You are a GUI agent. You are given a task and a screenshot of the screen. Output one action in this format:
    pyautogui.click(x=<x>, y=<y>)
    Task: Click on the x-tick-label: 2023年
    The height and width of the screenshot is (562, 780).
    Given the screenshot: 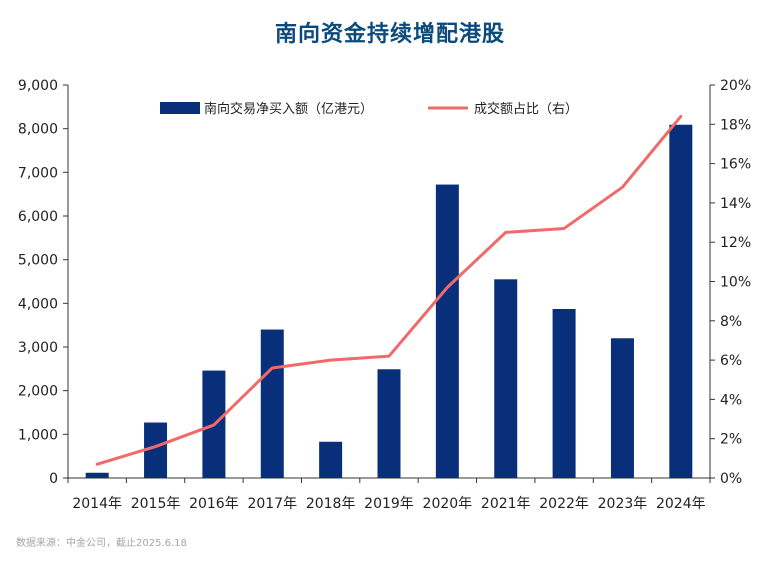 What is the action you would take?
    pyautogui.click(x=623, y=504)
    